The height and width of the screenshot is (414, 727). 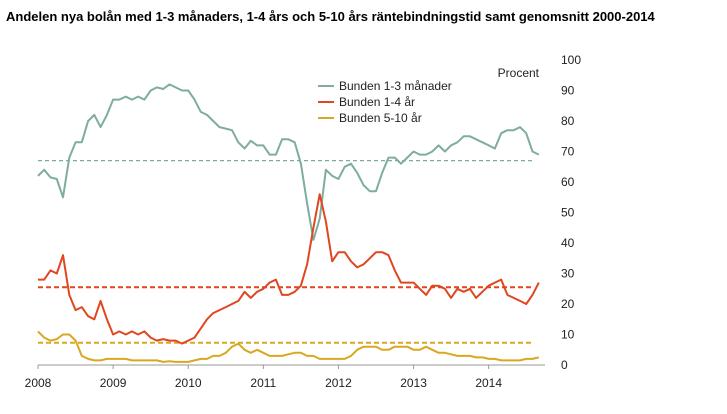 What do you see at coordinates (377, 102) in the screenshot?
I see `legend-label-2: Bunden 1-4 år` at bounding box center [377, 102].